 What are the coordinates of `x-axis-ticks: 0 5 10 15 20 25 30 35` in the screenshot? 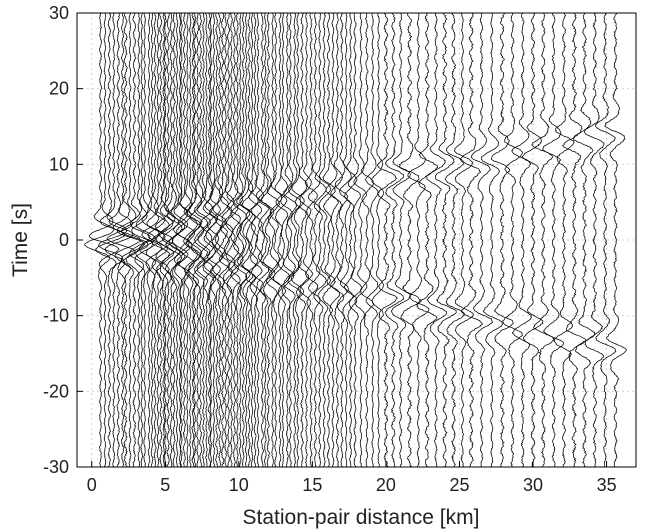 It's located at (352, 478).